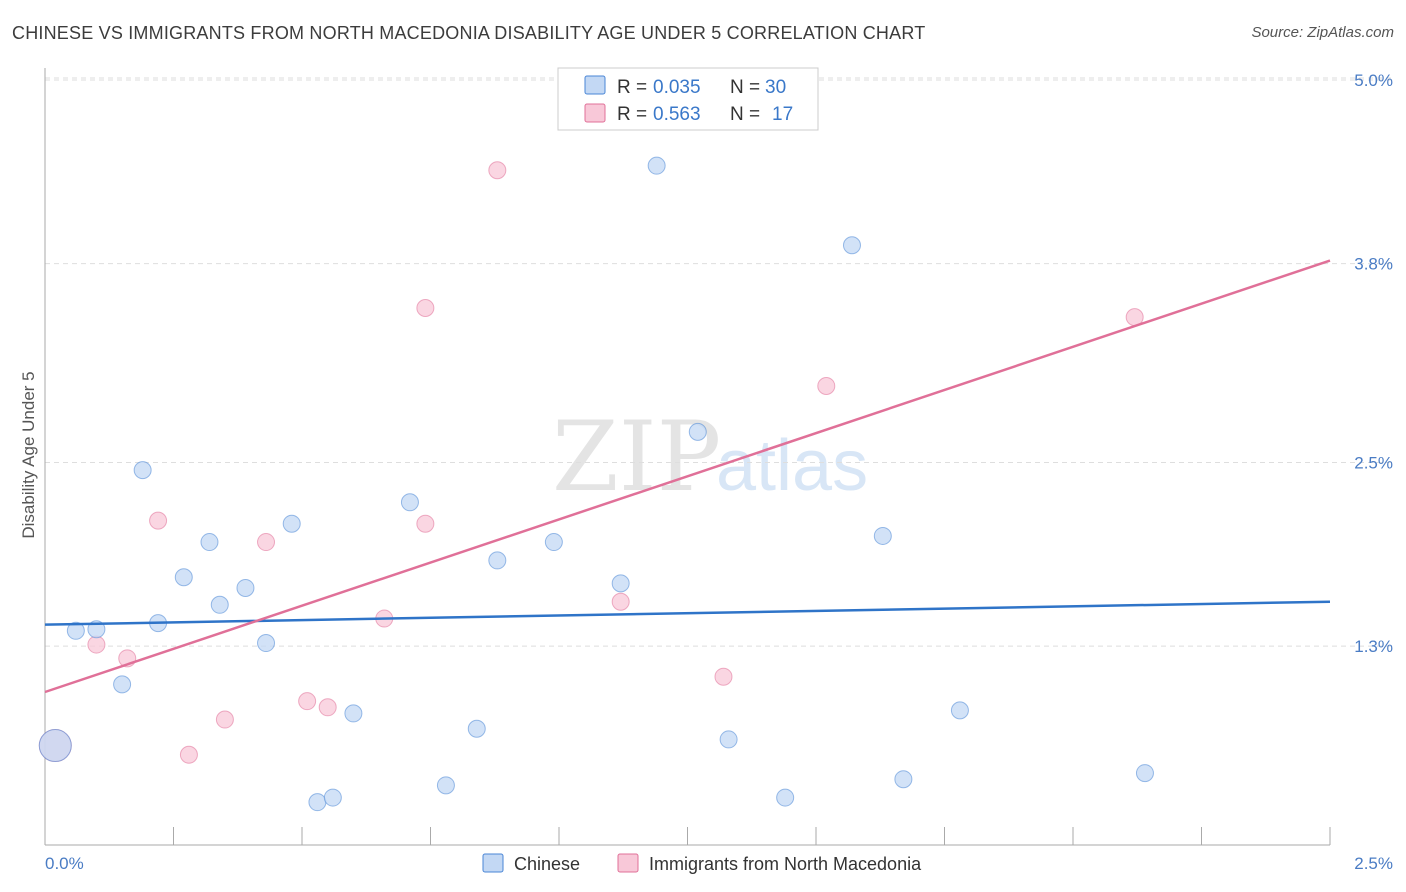 The width and height of the screenshot is (1406, 892). What do you see at coordinates (688, 99) in the screenshot?
I see `legend-box: R = 0.035 N = 30 R = 0.563 N = 17` at bounding box center [688, 99].